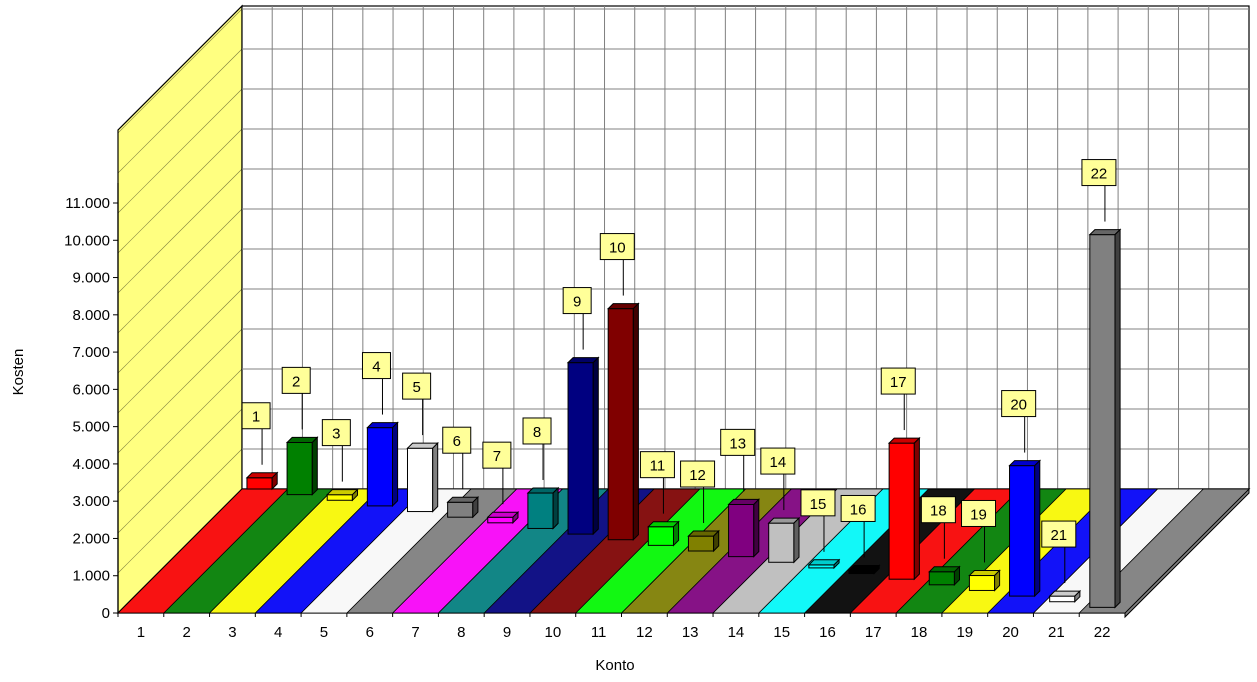 Image resolution: width=1257 pixels, height=682 pixels. What do you see at coordinates (781, 632) in the screenshot?
I see `x-tick-label: 15` at bounding box center [781, 632].